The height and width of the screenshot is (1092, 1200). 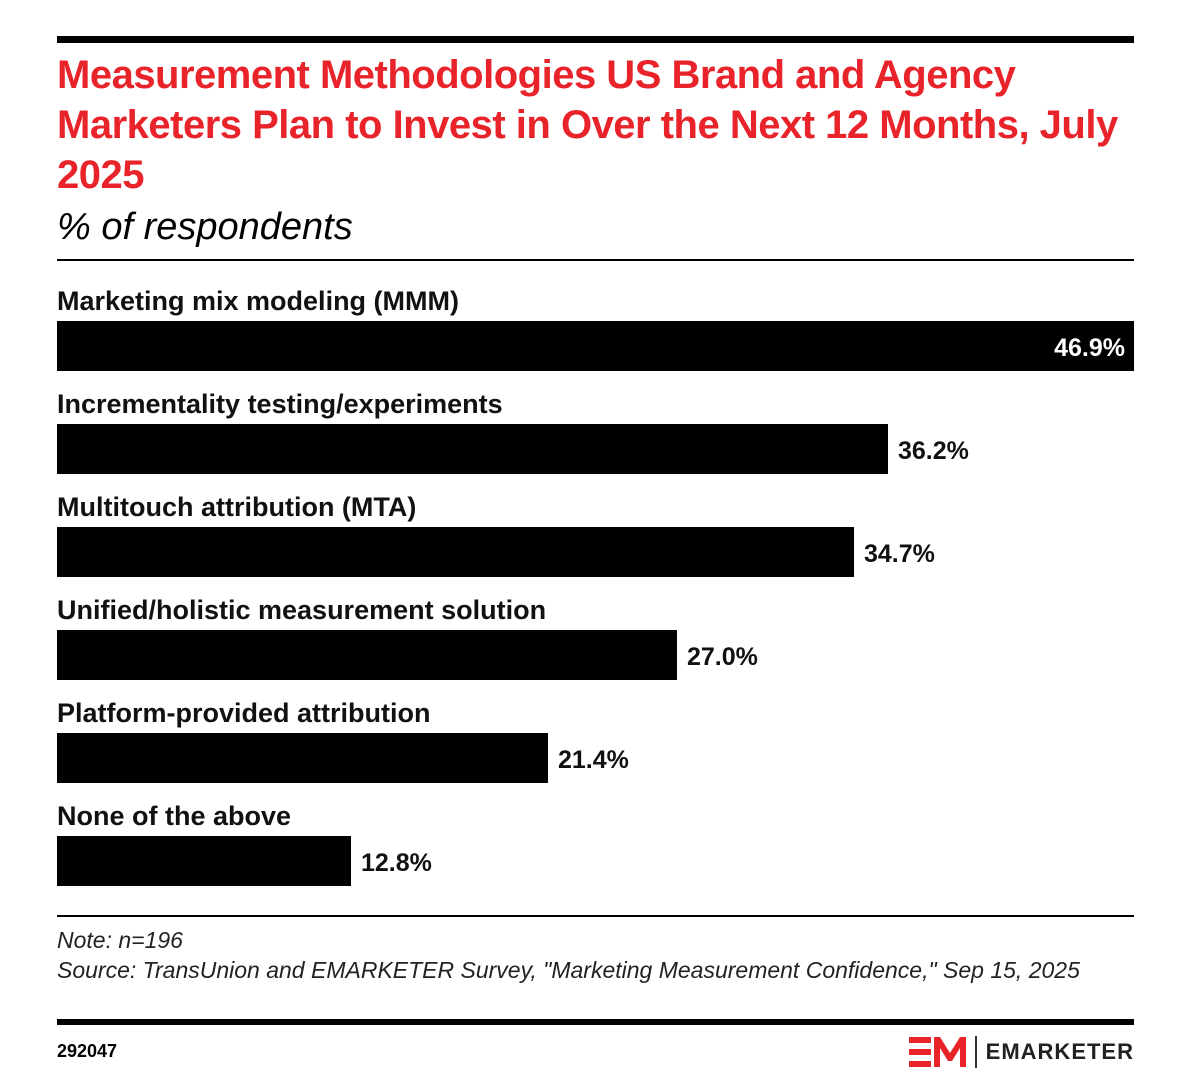 What do you see at coordinates (722, 657) in the screenshot?
I see `value-label: 27.0%` at bounding box center [722, 657].